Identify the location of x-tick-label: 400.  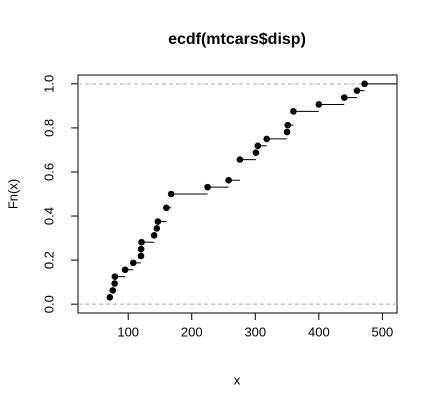
(319, 331).